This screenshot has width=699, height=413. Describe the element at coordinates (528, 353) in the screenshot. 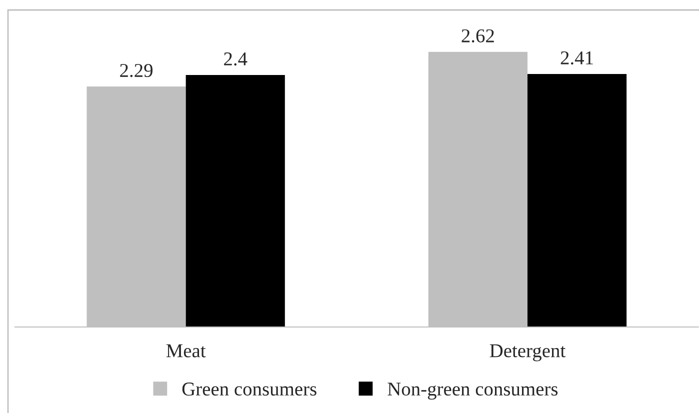

I see `x-tick-label: Detergent` at that location.